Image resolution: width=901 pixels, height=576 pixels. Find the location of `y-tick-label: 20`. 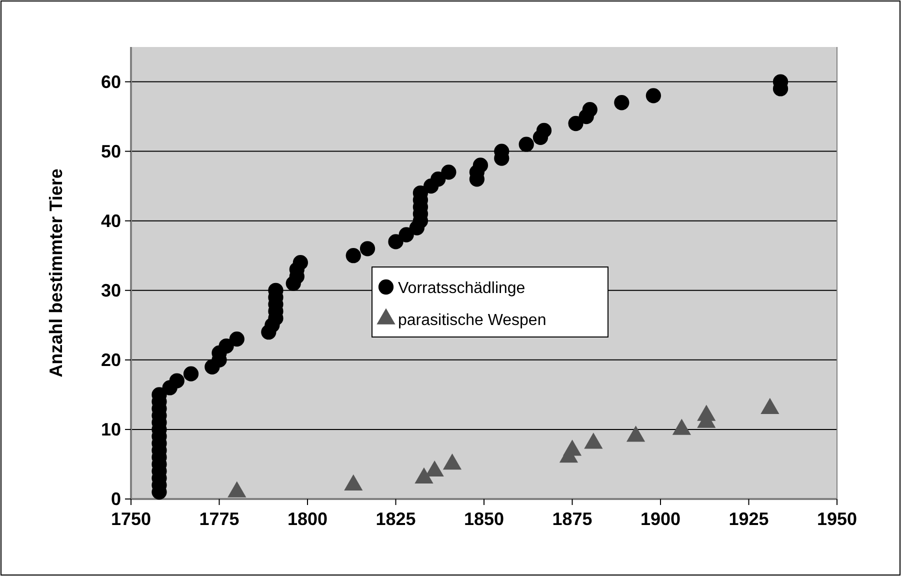

y-tick-label: 20 is located at coordinates (110, 360).